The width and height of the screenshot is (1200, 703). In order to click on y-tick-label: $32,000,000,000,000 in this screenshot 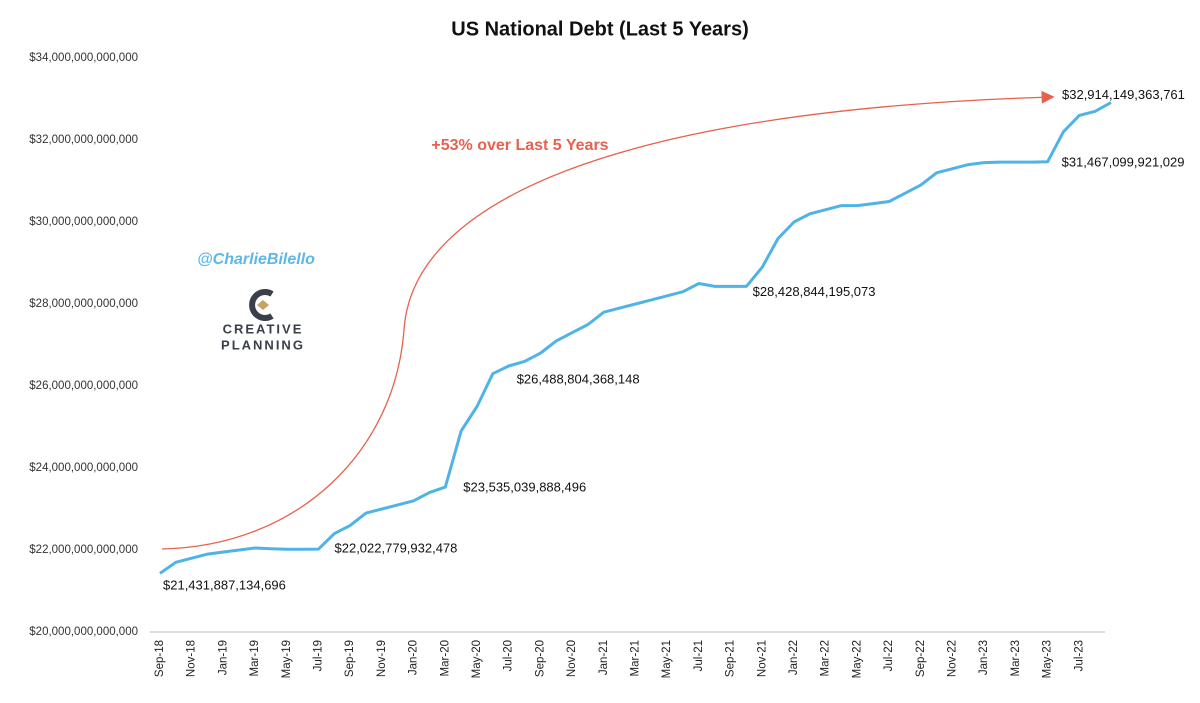, I will do `click(83, 140)`.